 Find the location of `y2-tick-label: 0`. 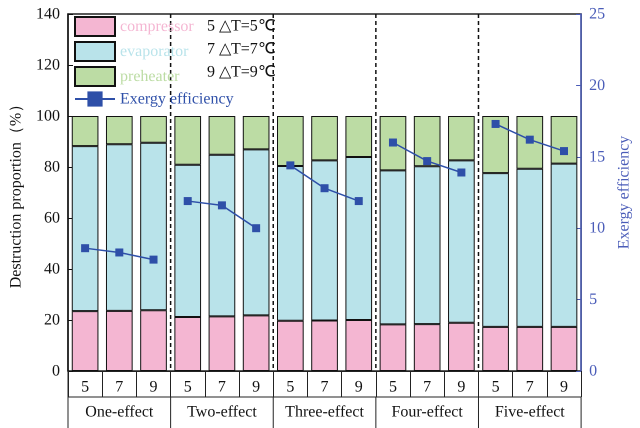

y2-tick-label: 0 is located at coordinates (593, 371).